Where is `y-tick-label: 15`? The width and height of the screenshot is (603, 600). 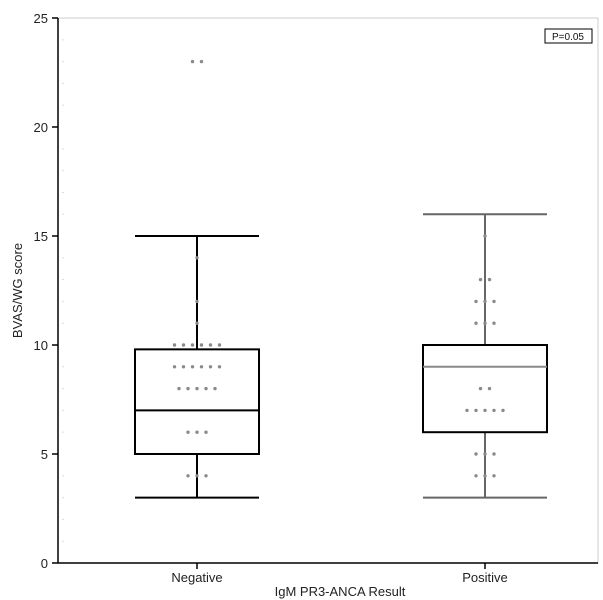 y-tick-label: 15 is located at coordinates (41, 236).